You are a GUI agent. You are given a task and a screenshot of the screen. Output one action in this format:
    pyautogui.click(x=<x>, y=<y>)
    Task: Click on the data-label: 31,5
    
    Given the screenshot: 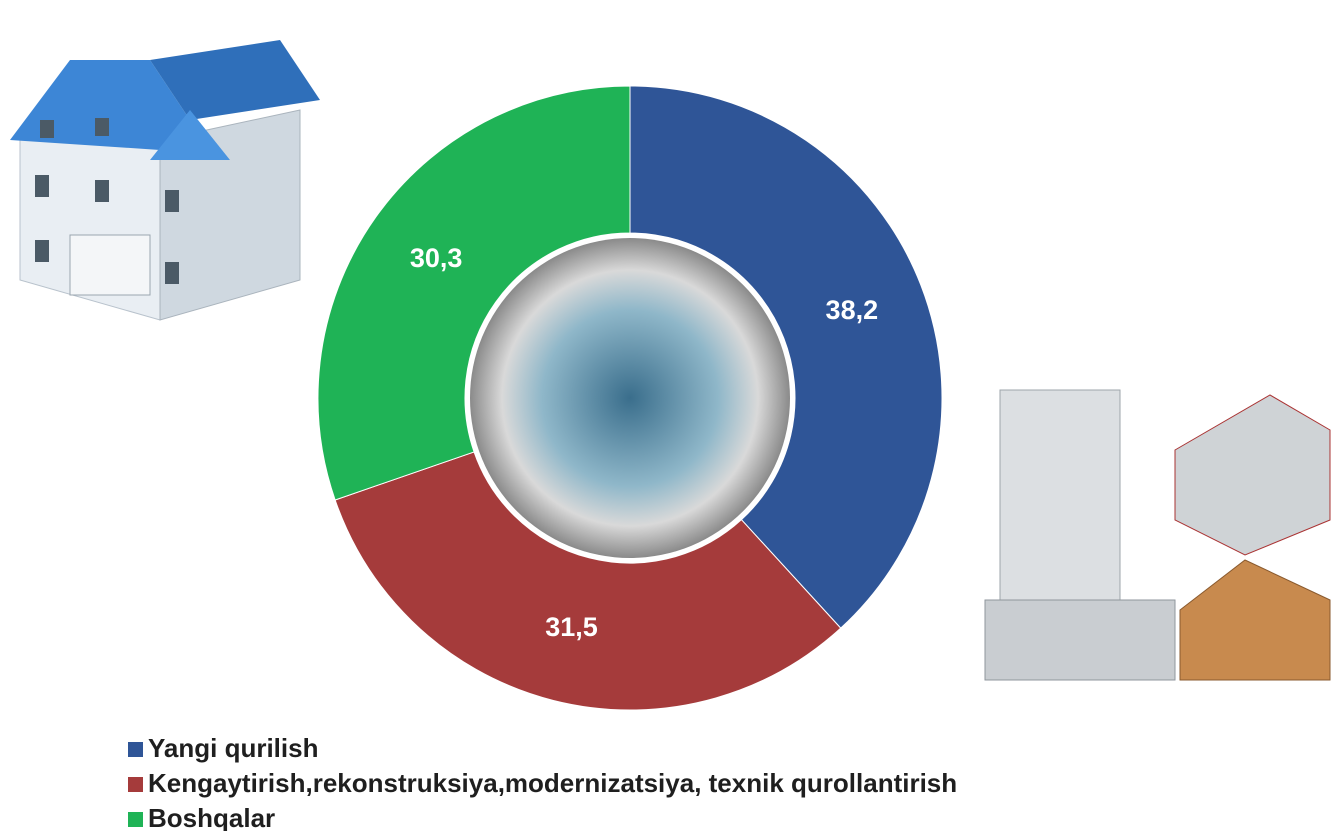 What is the action you would take?
    pyautogui.click(x=571, y=627)
    